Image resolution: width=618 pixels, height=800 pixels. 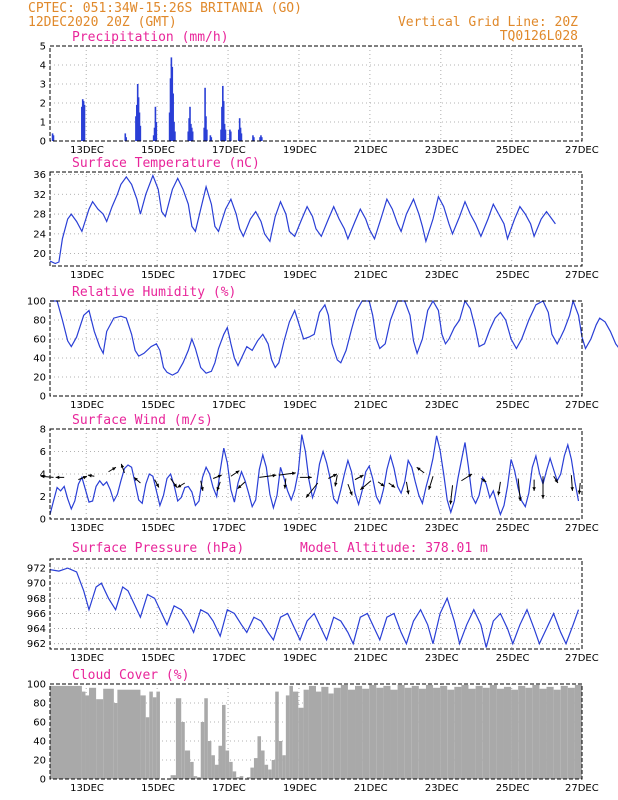 I want to click on temp-ytick-label: 32, so click(x=39, y=195).